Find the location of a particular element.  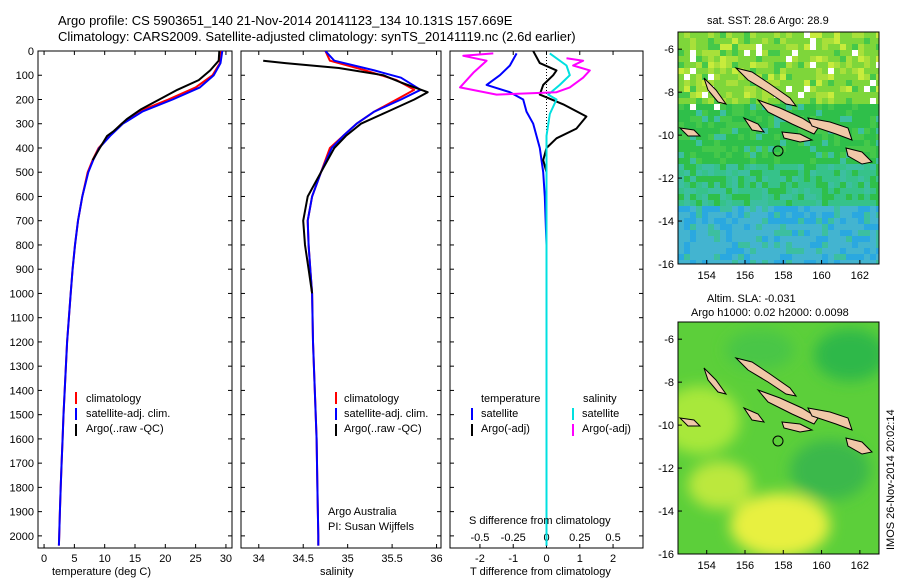

s-diff-tick-label: 0.25 is located at coordinates (579, 538).